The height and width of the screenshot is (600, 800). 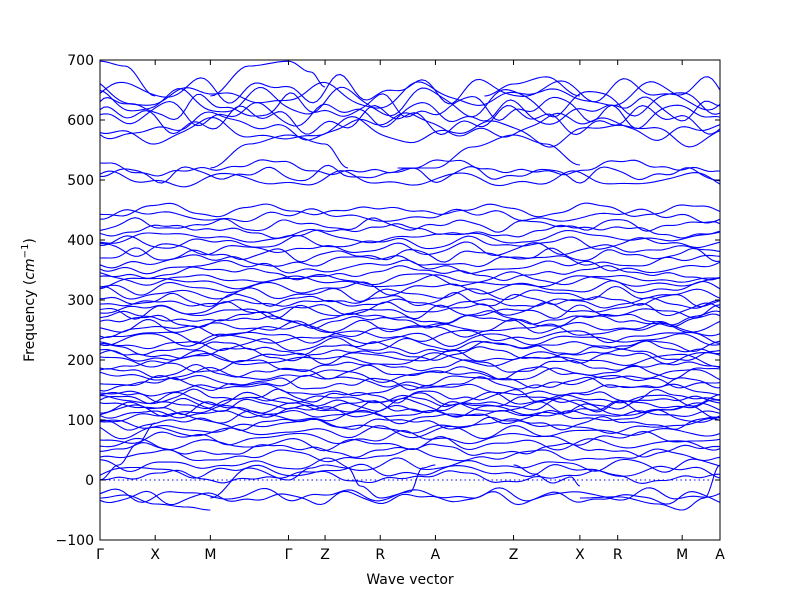 What do you see at coordinates (80, 301) in the screenshot?
I see `y-tick-label: 300` at bounding box center [80, 301].